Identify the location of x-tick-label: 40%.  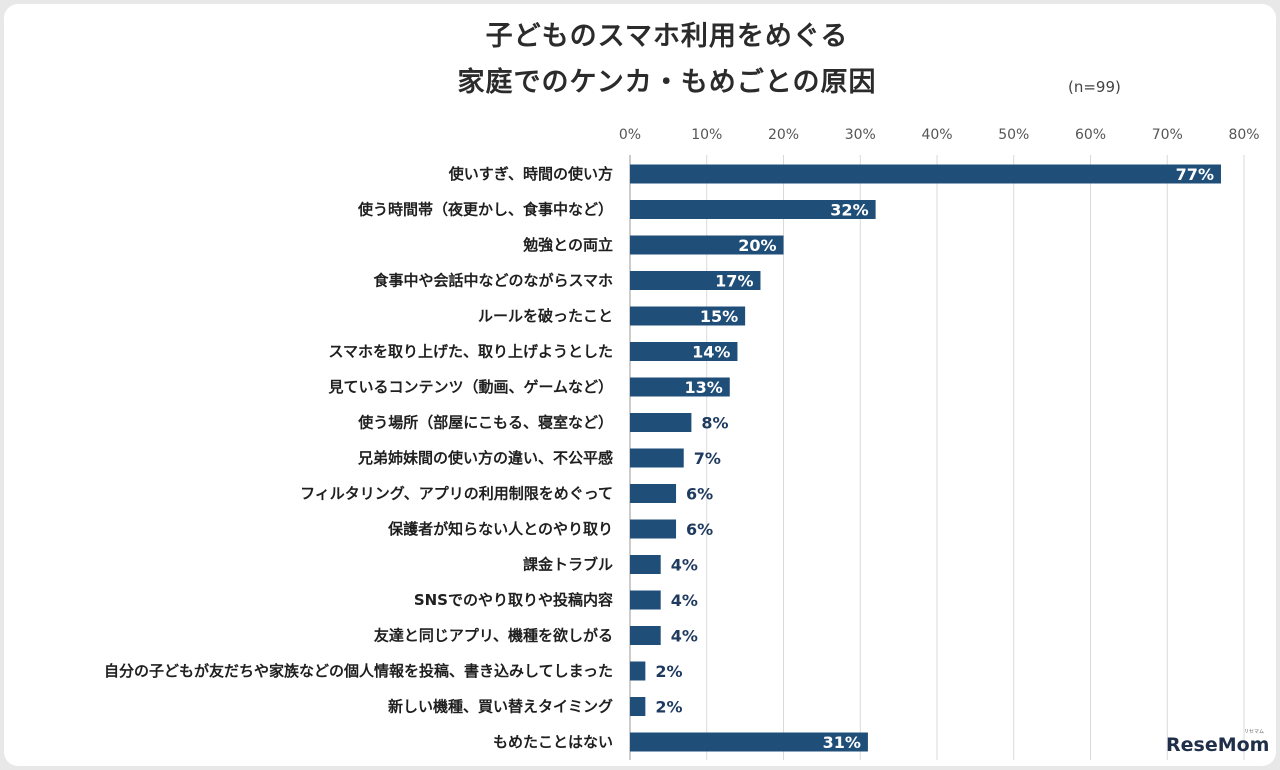
(936, 135).